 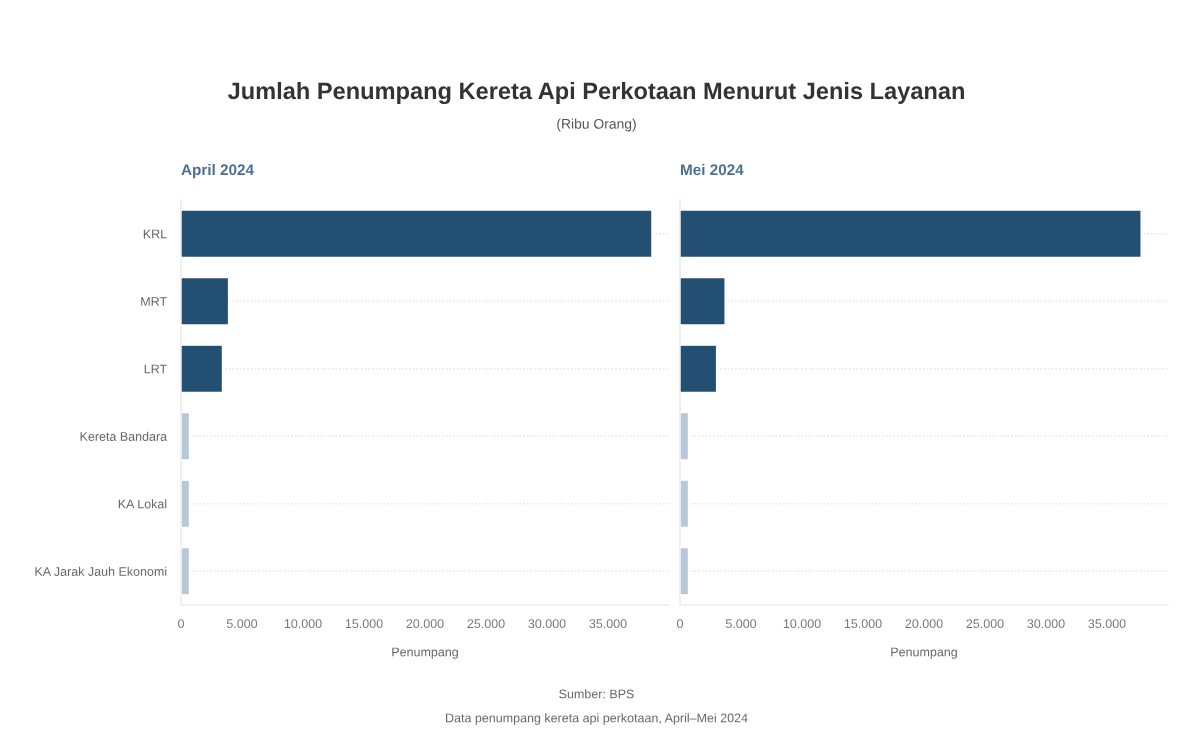 What do you see at coordinates (155, 369) in the screenshot?
I see `y-tick-label: LRT` at bounding box center [155, 369].